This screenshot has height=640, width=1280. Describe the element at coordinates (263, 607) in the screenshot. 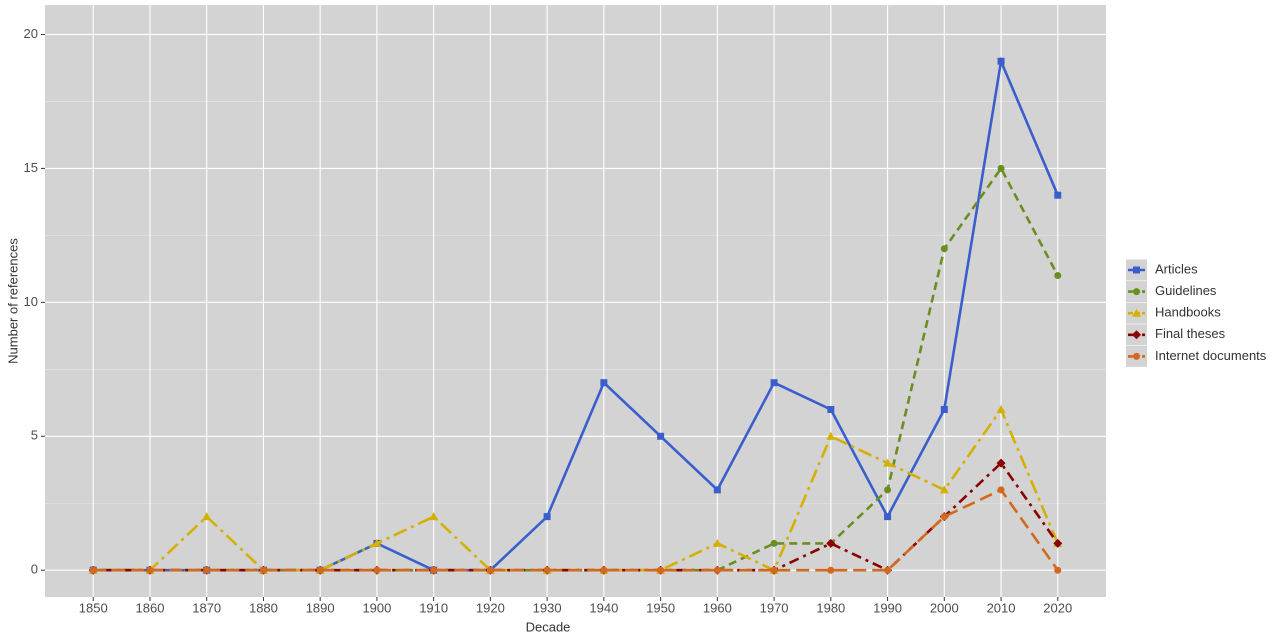

I see `x-tick-label: 1880` at that location.